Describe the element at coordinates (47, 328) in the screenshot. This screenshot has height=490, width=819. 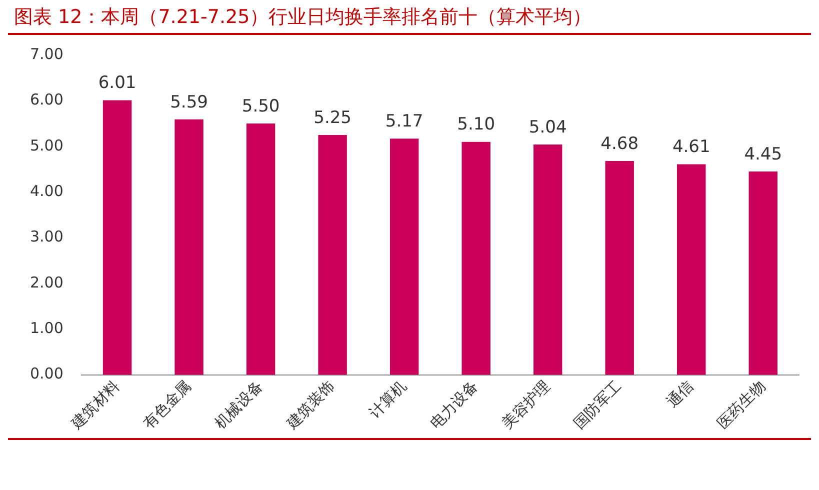
I see `y-tick-label: 1.00` at that location.